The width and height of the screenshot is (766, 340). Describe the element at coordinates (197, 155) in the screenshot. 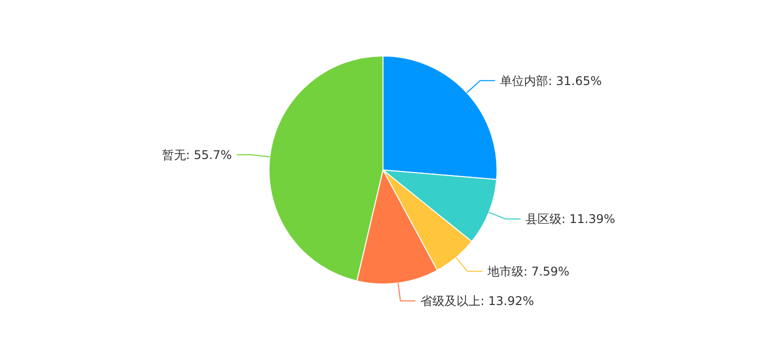

I see `slice-label: 暂无: 55.7%` at that location.